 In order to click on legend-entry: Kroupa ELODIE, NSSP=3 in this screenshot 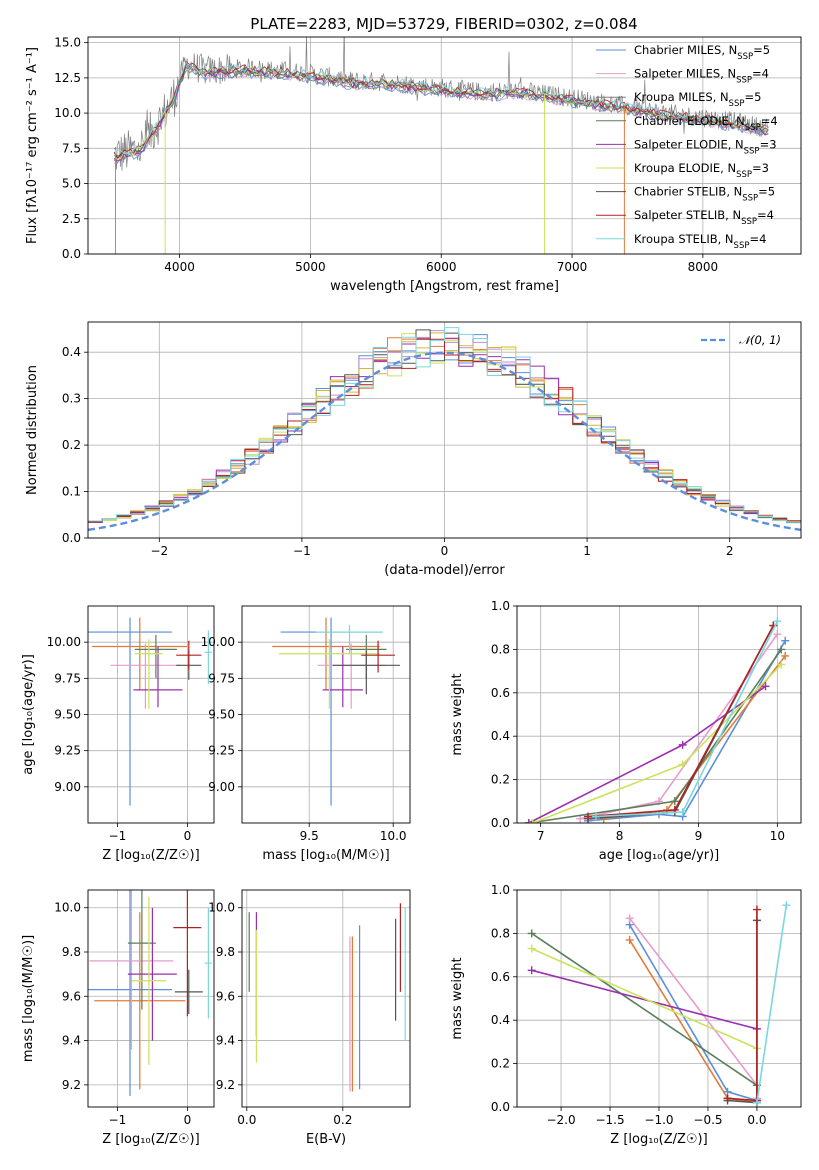, I will do `click(701, 170)`.